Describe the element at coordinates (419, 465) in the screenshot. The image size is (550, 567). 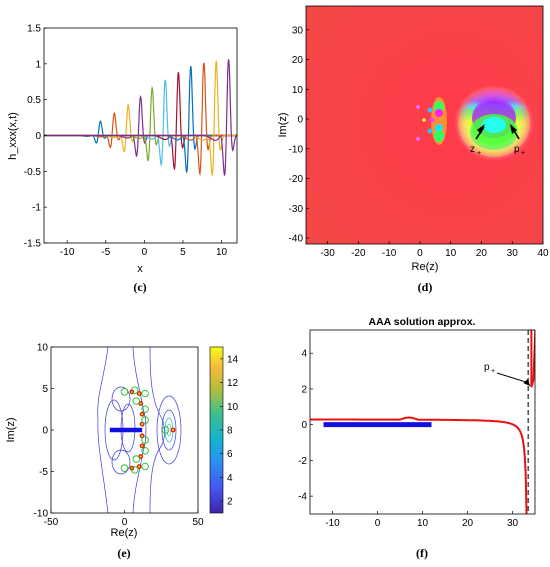
I see `panel-f-curve-left` at that location.